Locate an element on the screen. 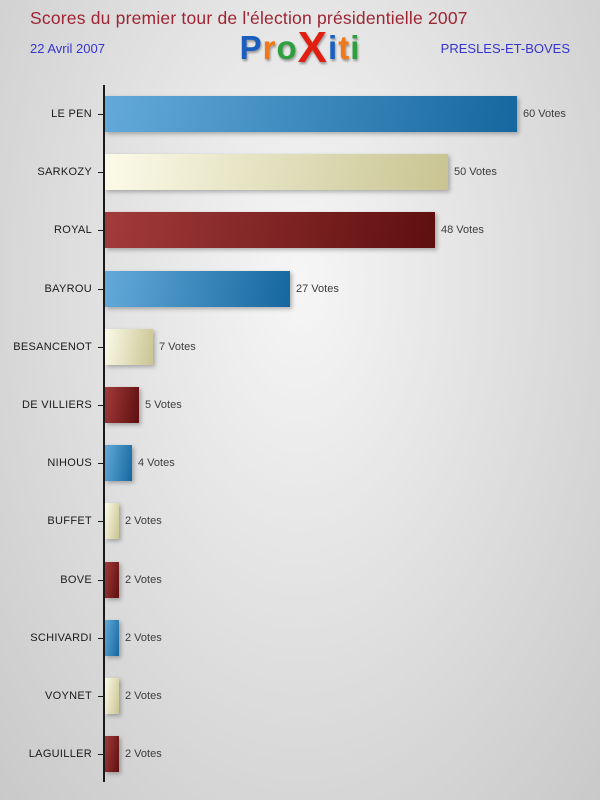  value-label: 27 Votes is located at coordinates (317, 288).